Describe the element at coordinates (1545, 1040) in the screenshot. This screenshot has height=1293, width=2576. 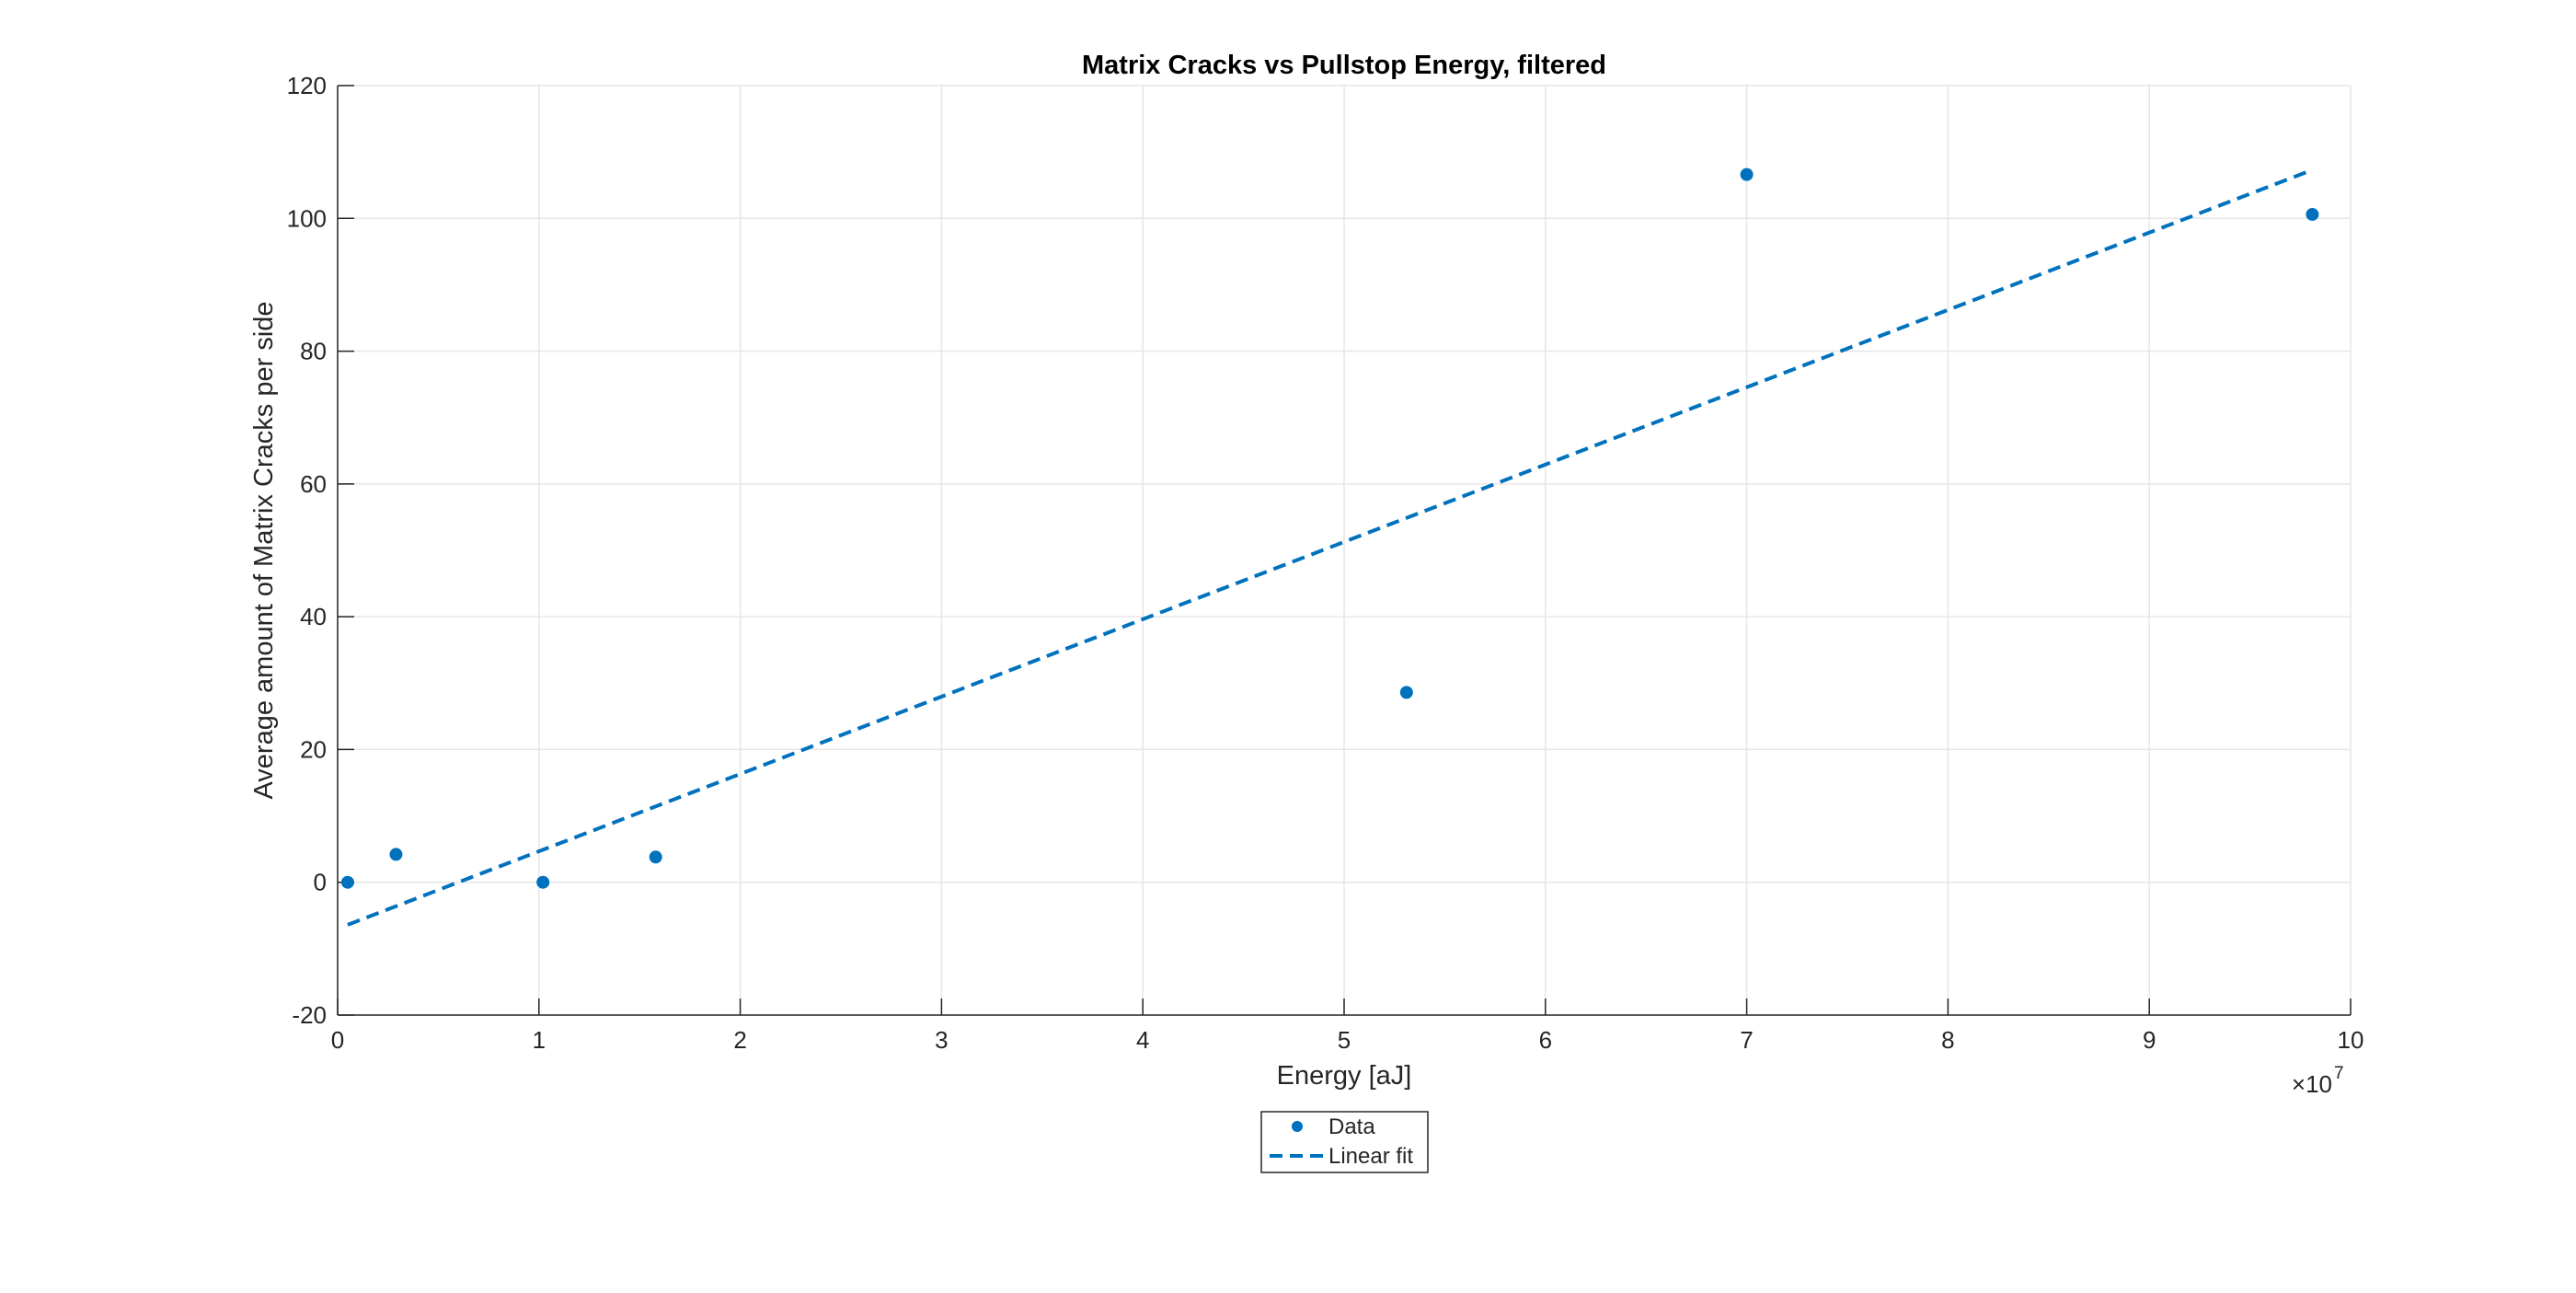
I see `x-tick-label-6: 6` at that location.